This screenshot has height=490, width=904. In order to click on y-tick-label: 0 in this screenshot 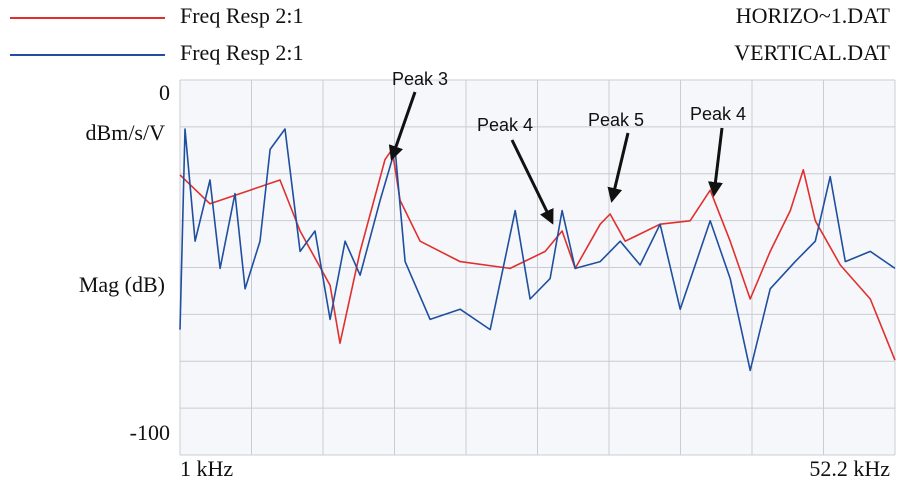, I will do `click(164, 92)`.